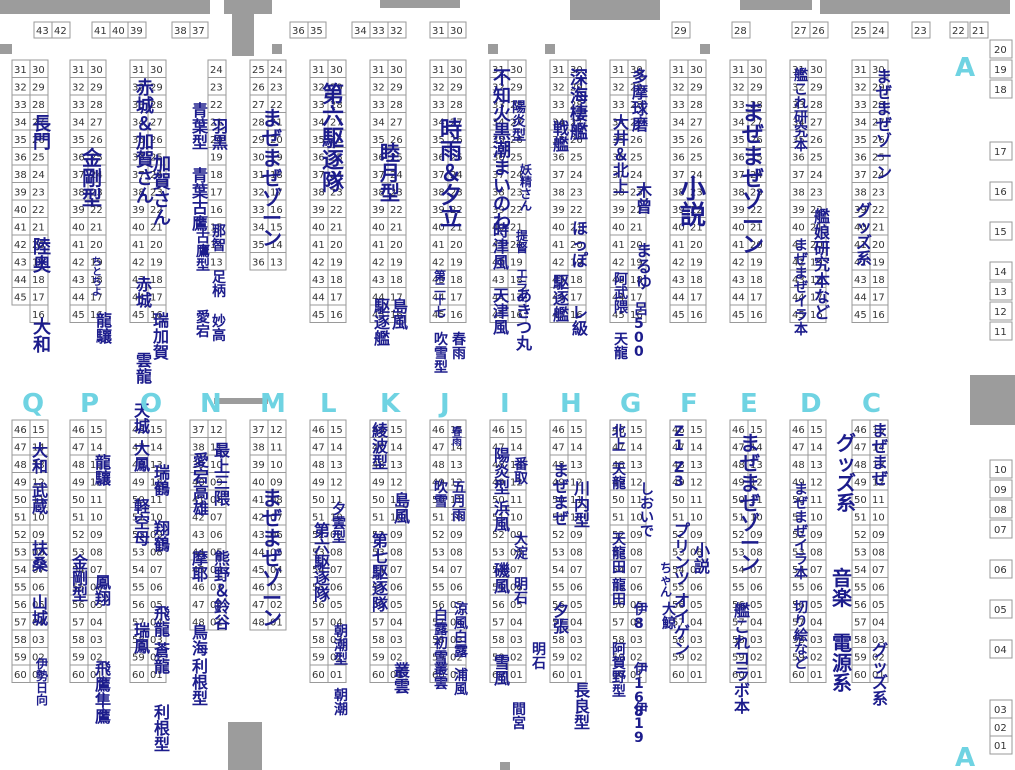 The width and height of the screenshot is (1015, 770). I want to click on group-label: 時雨＆夕立, so click(451, 174).